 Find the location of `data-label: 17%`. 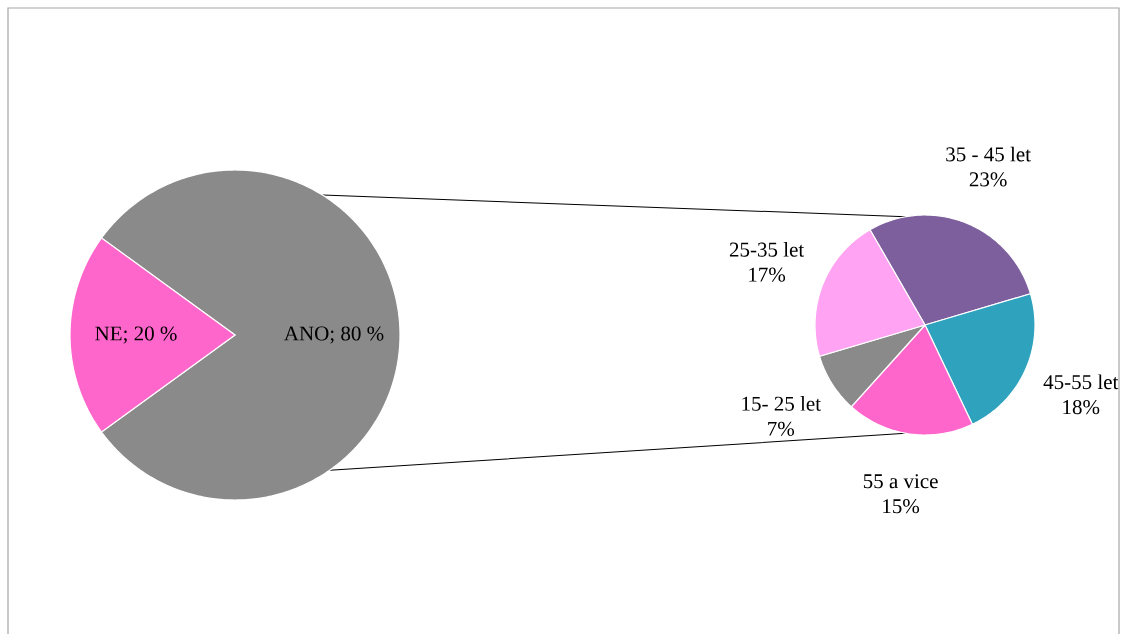

data-label: 17% is located at coordinates (767, 274).